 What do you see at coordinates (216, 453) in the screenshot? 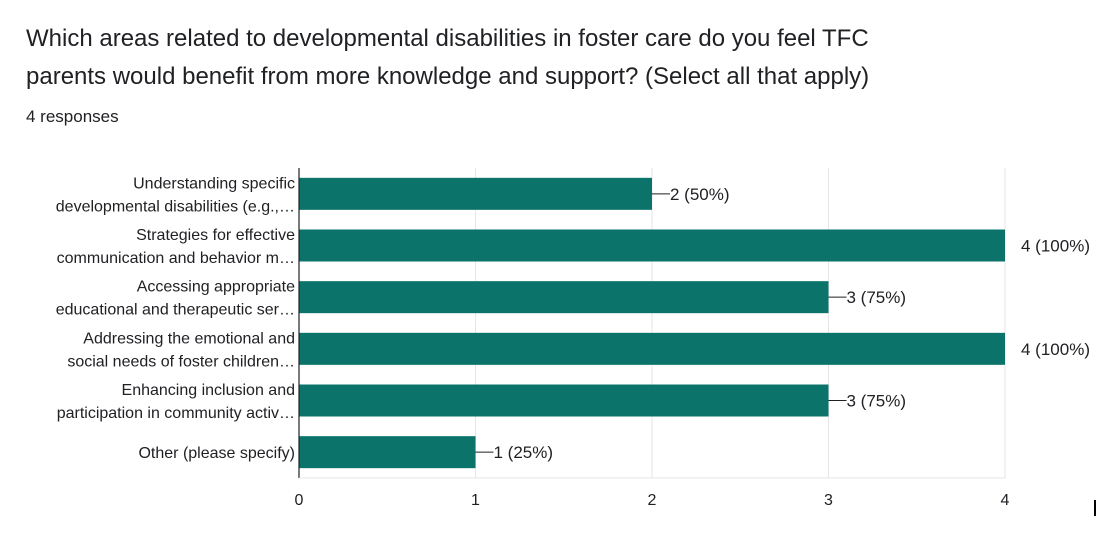
I see `category-label: Other (please specify)` at bounding box center [216, 453].